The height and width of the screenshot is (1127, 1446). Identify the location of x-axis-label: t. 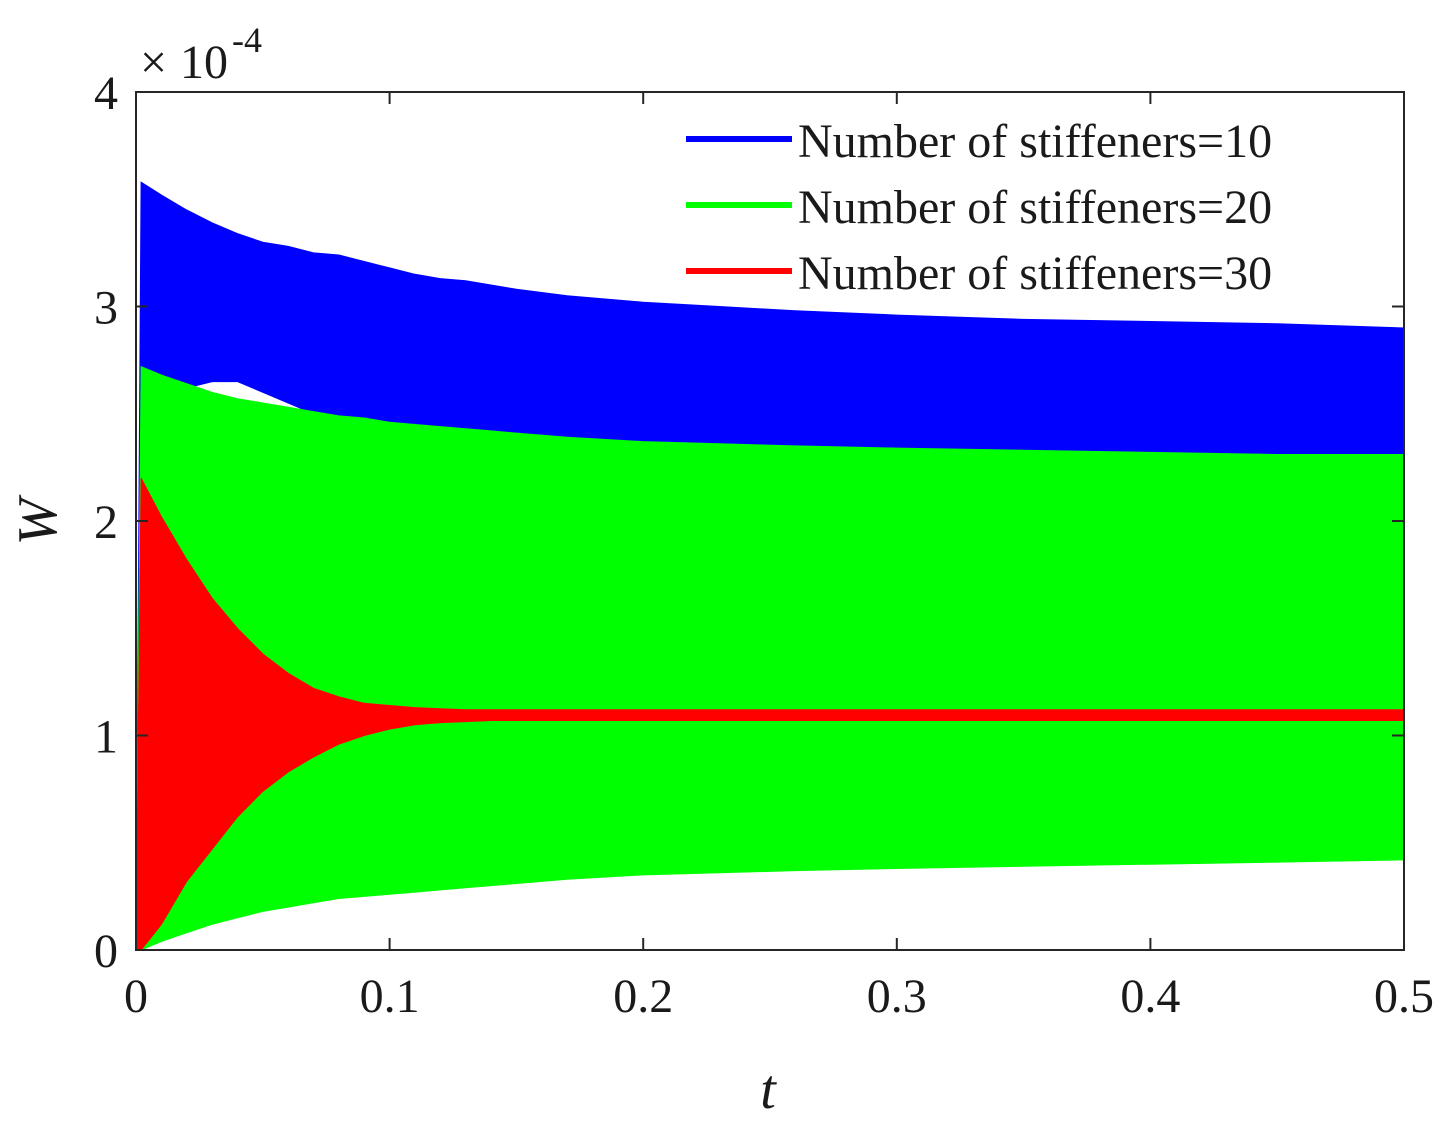
(768, 1090).